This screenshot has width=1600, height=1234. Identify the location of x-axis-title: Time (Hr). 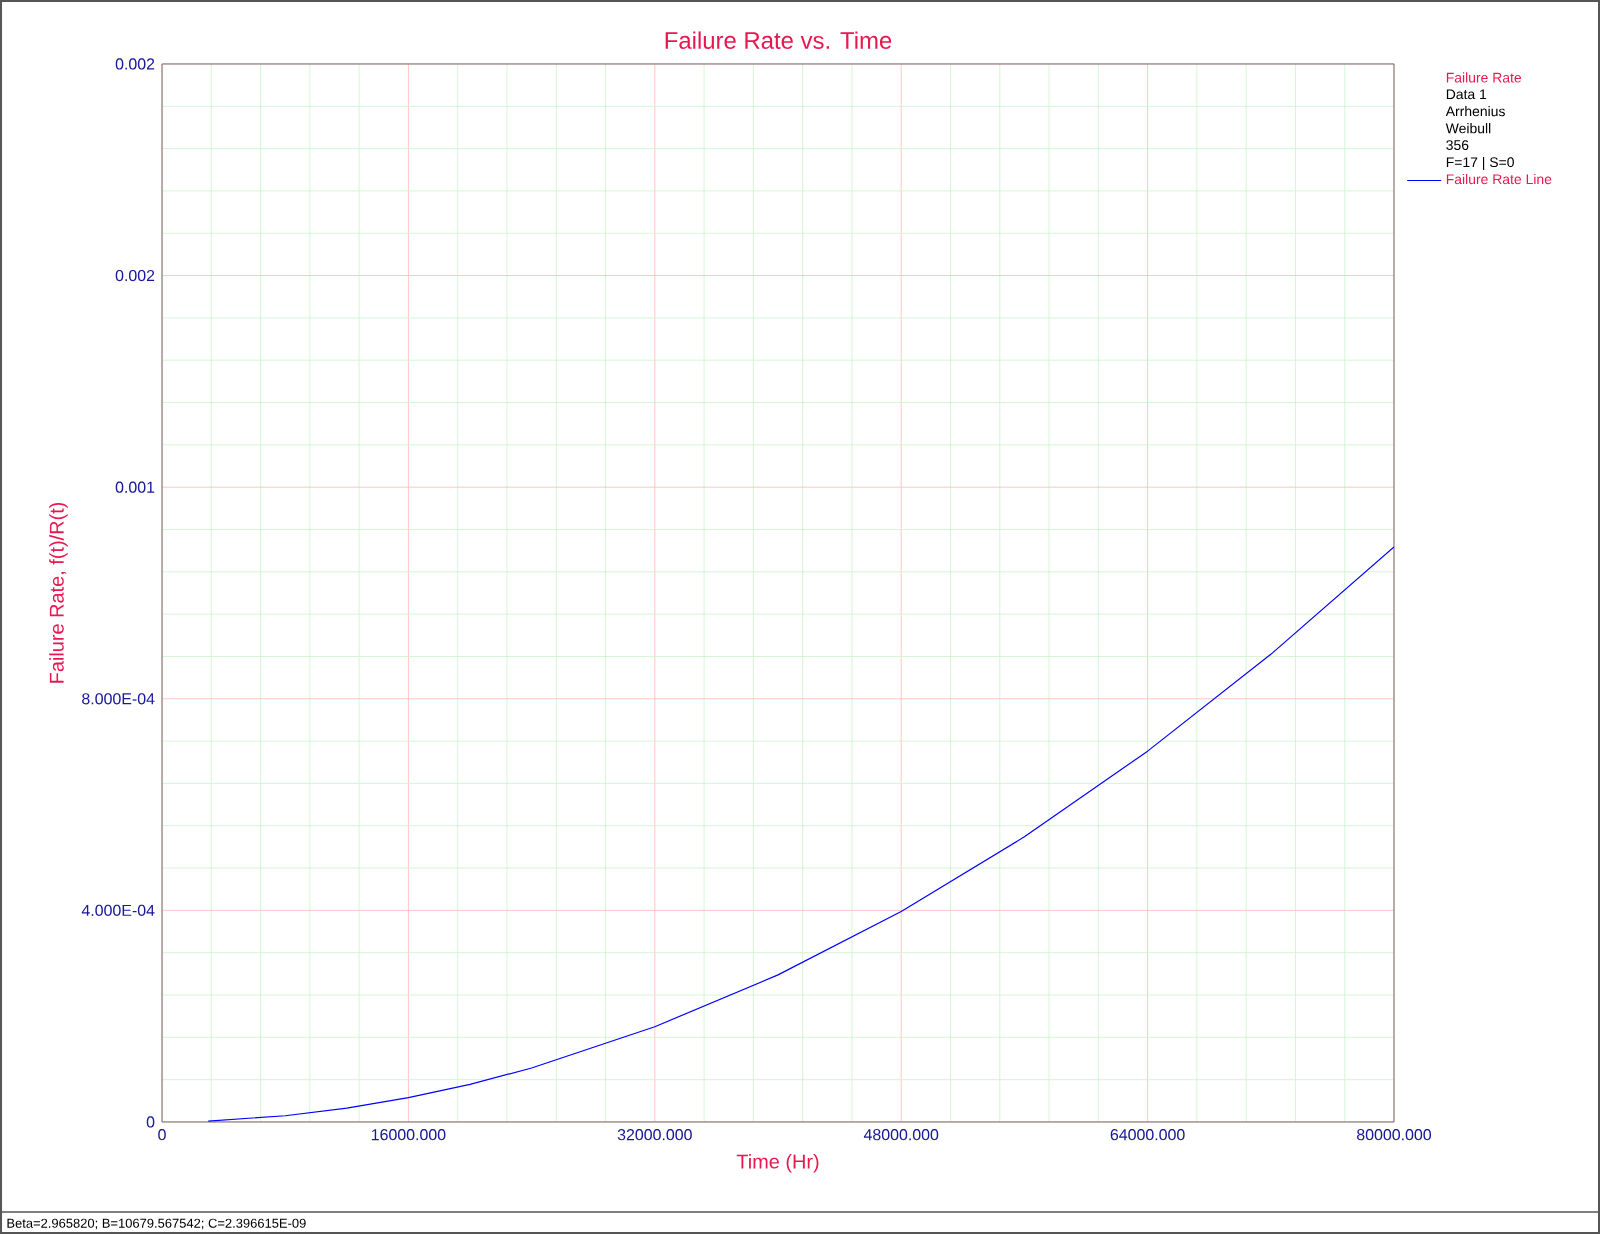
(777, 1163).